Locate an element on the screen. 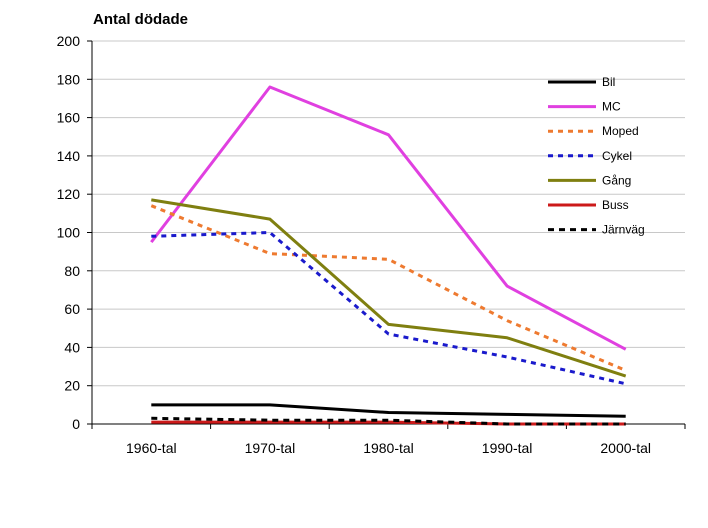 The height and width of the screenshot is (528, 708). x-tick-label: 1980-tal is located at coordinates (388, 448).